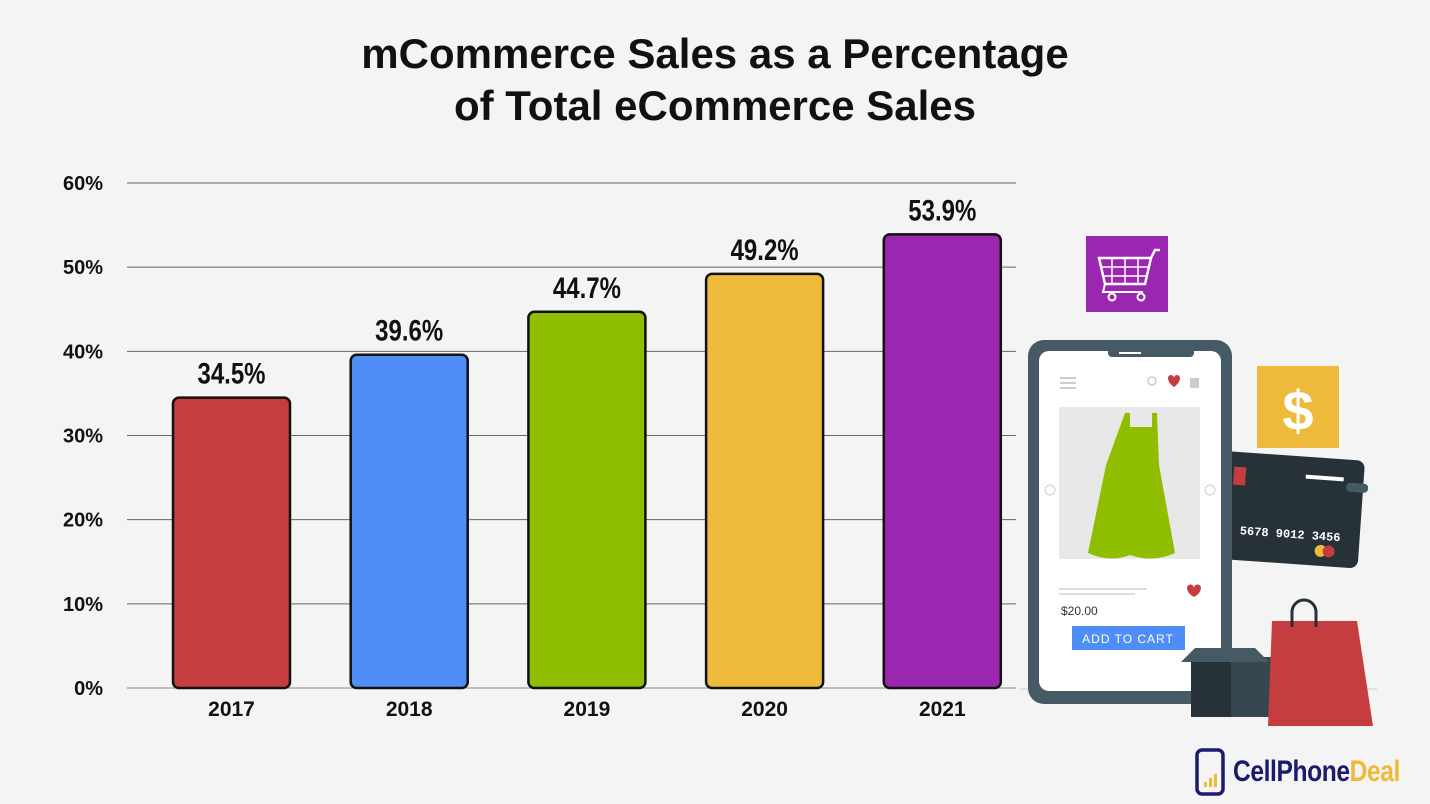  Describe the element at coordinates (1226, 682) in the screenshot. I see `box-illustration` at that location.